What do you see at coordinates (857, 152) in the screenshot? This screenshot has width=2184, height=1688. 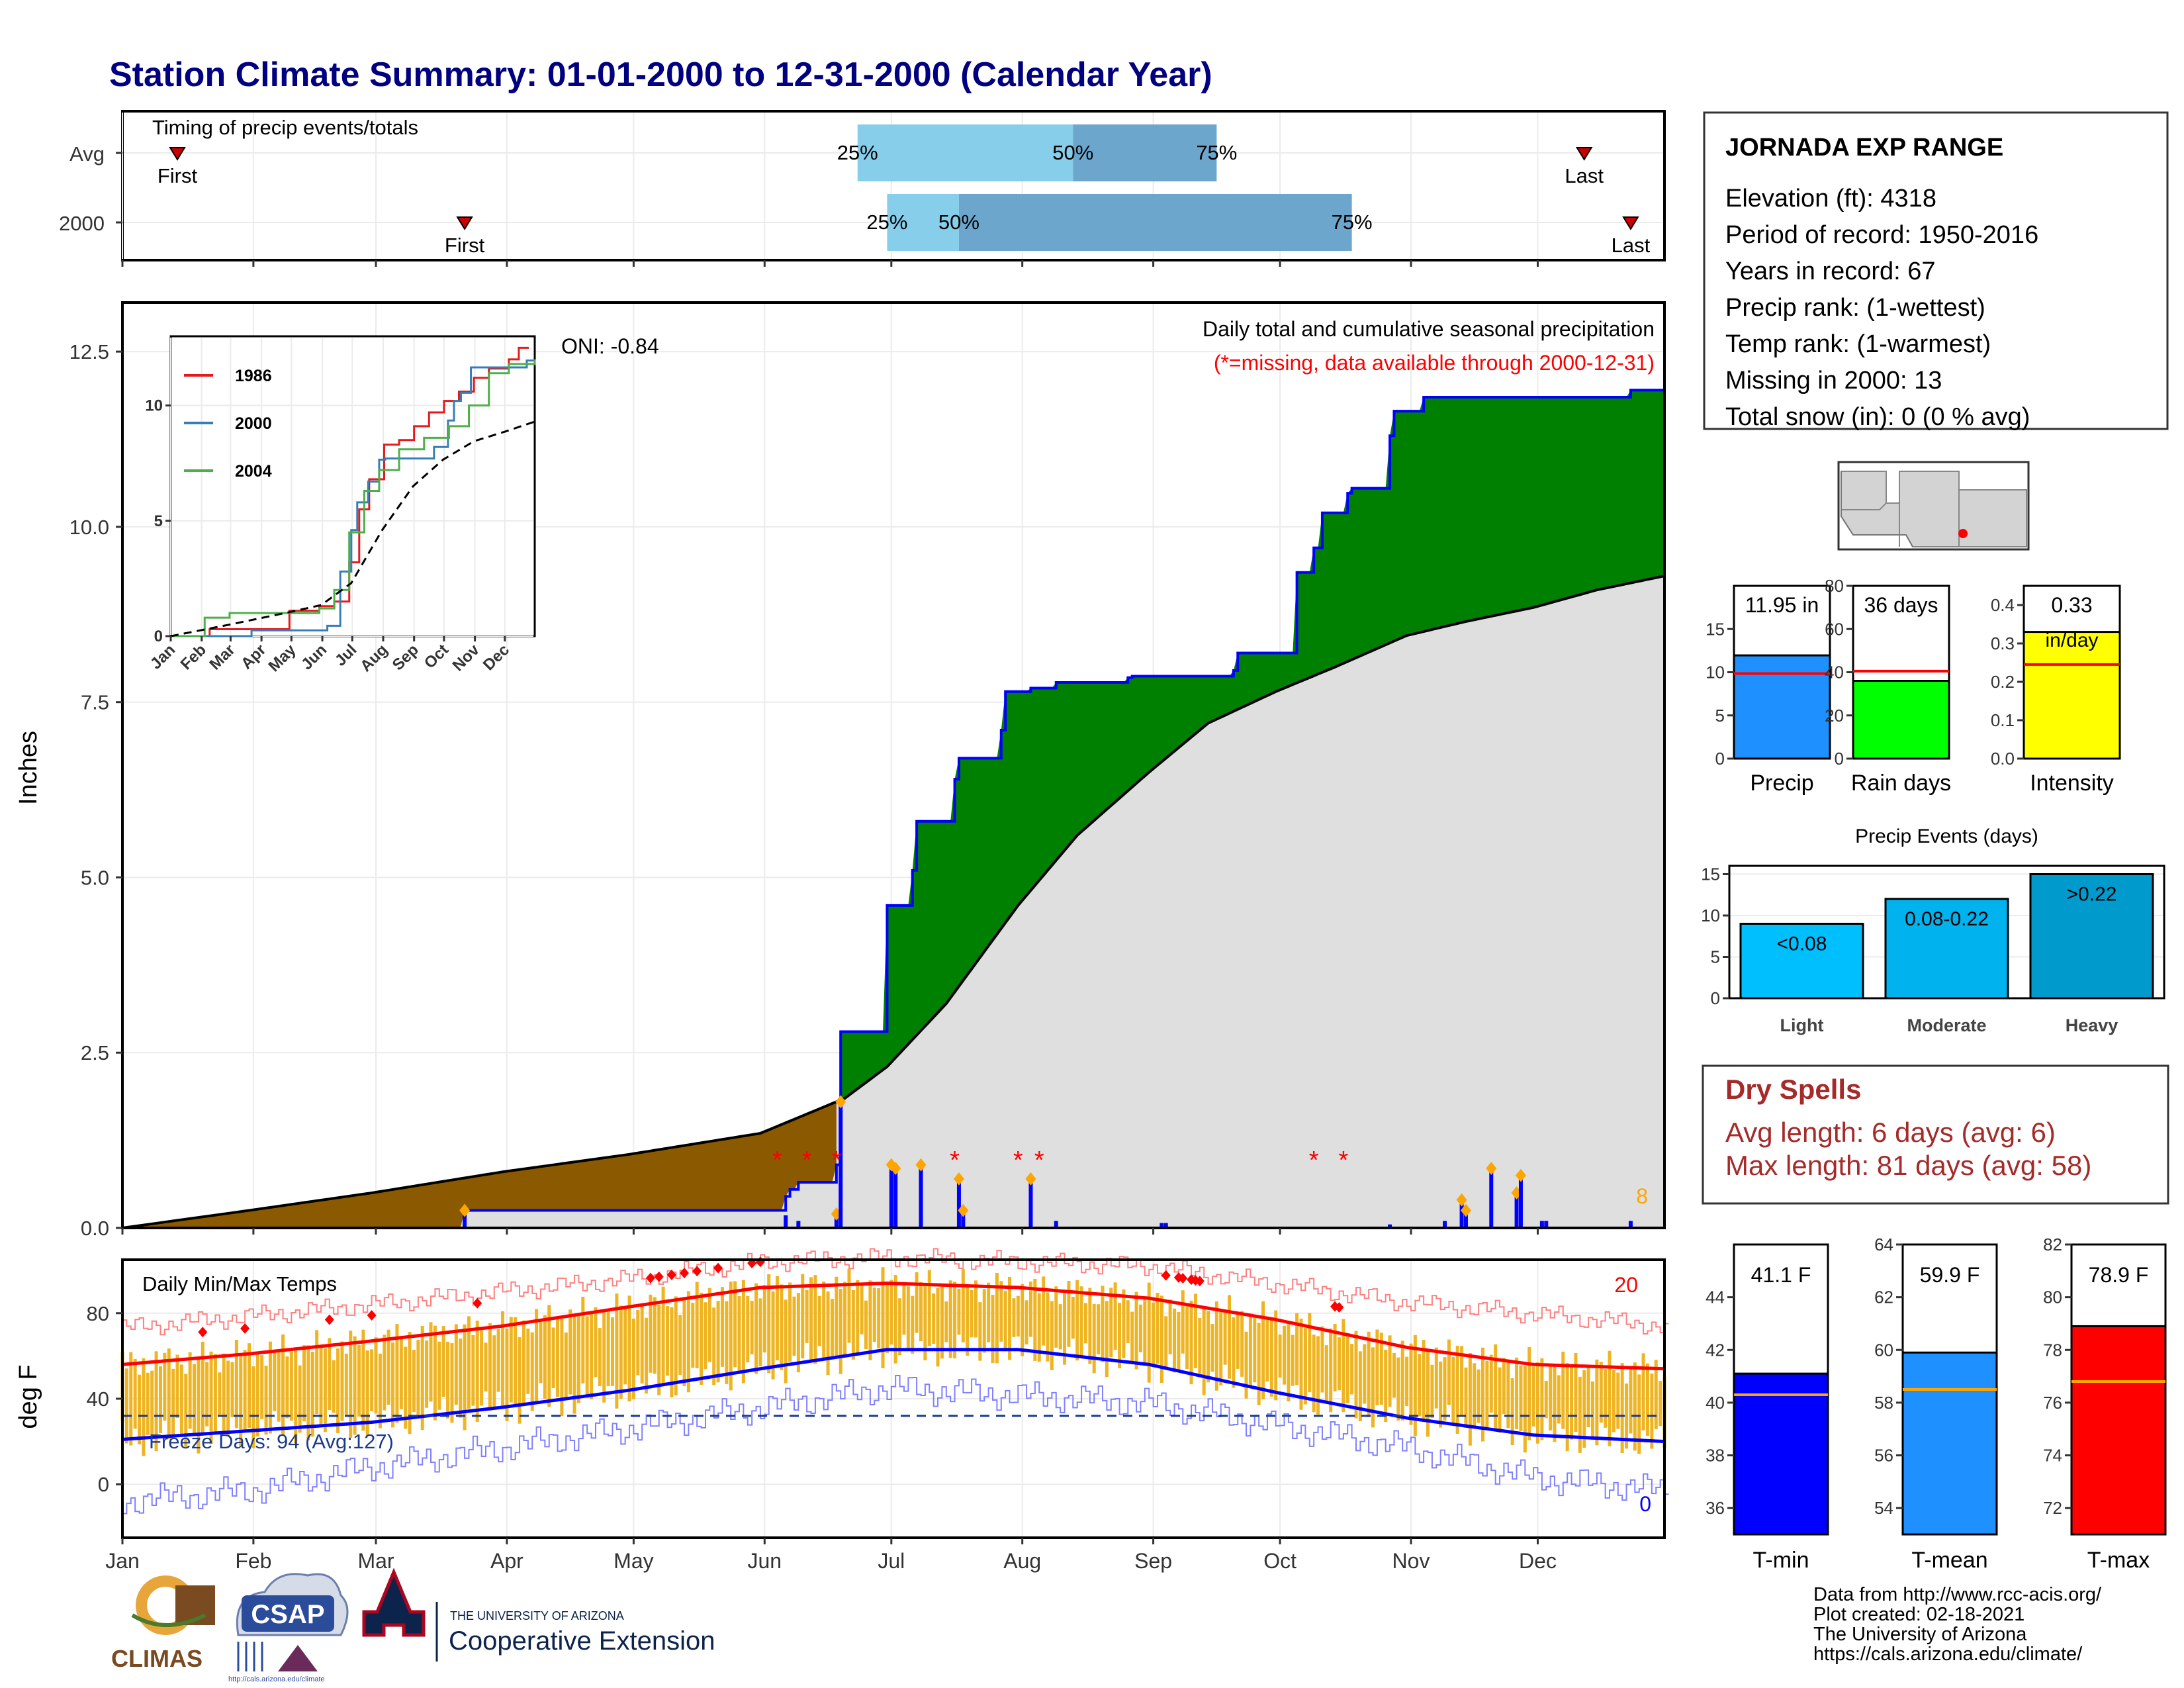 I see `quartile-label-25: 25%` at bounding box center [857, 152].